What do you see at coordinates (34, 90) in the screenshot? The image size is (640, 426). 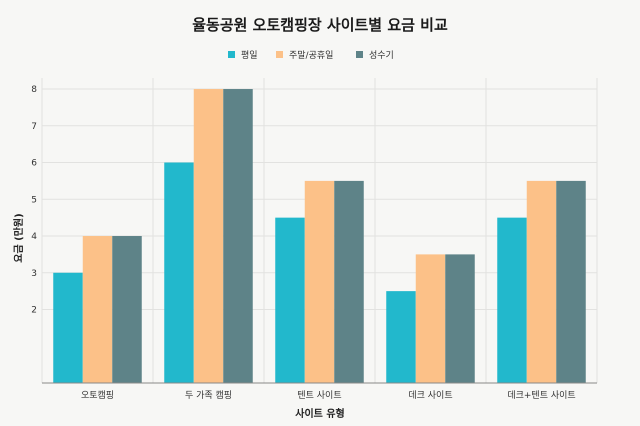 I see `y-tick-label: 8` at bounding box center [34, 90].